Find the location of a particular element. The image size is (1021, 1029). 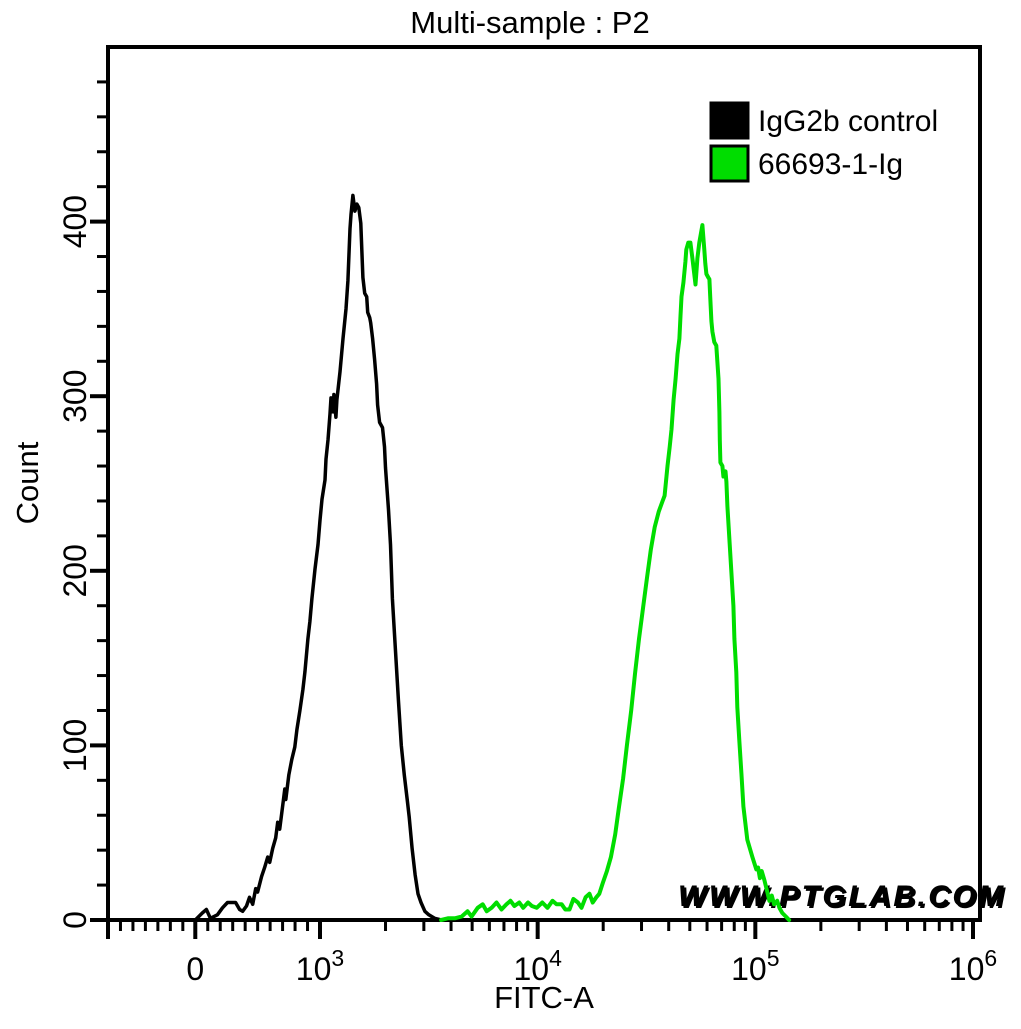

y-axis-major-ticks is located at coordinates (98, 570).